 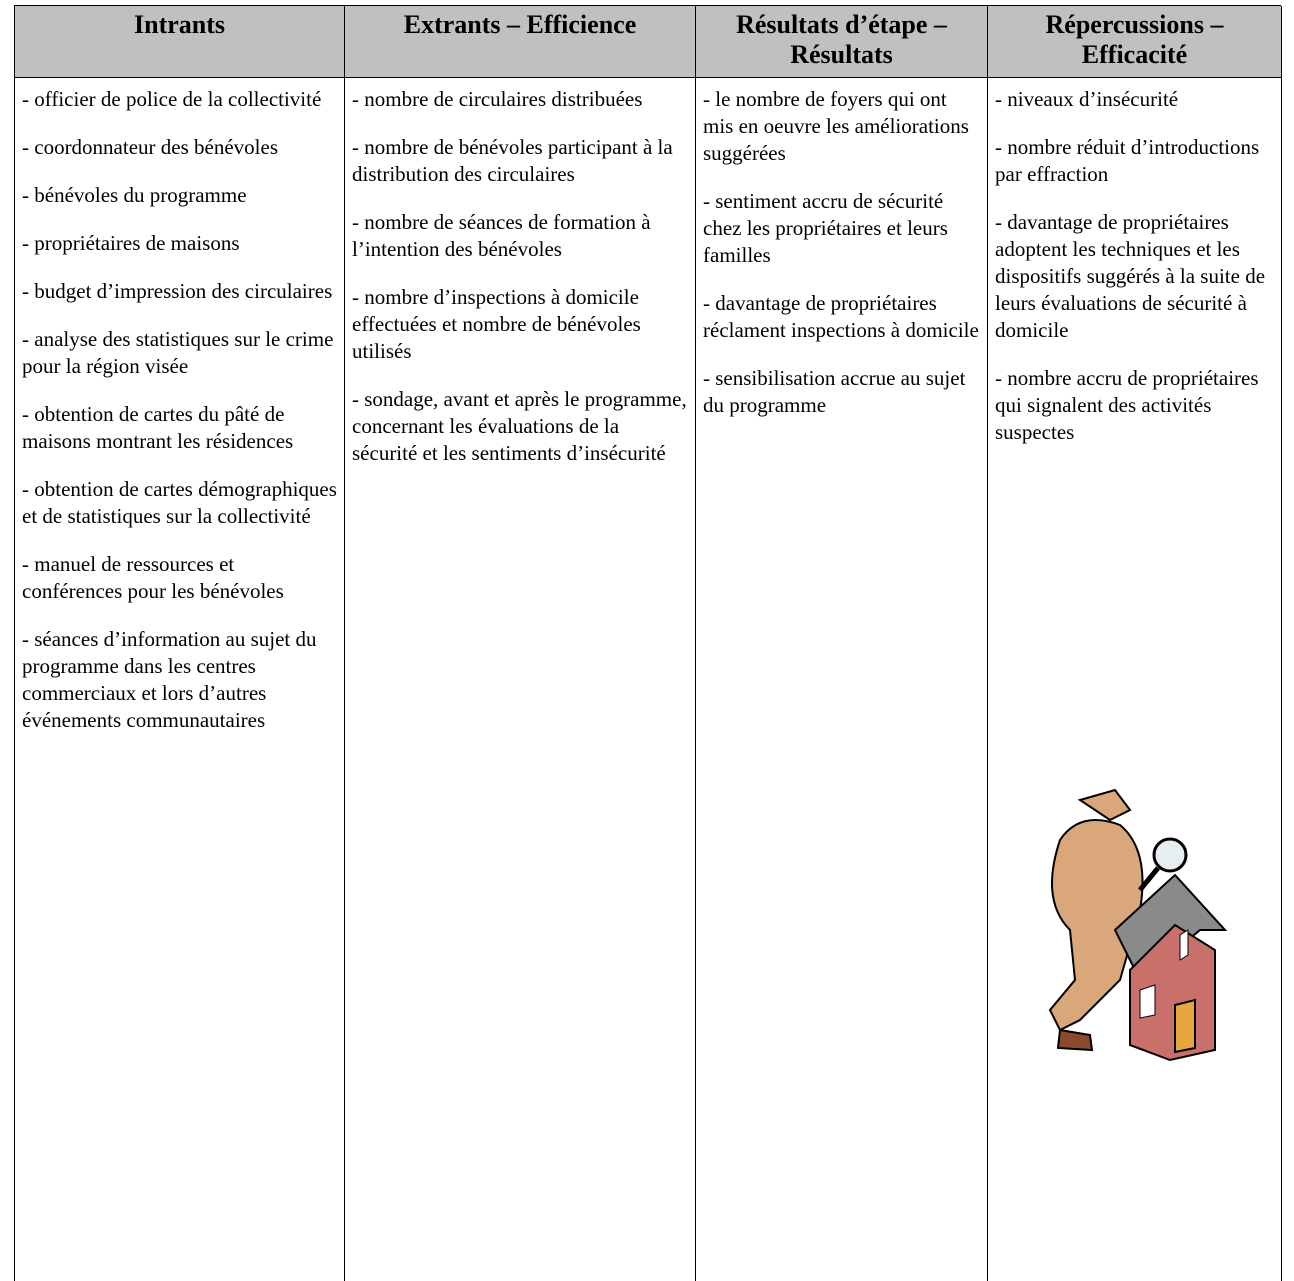 What do you see at coordinates (134, 195) in the screenshot?
I see `cell-item: - bénévoles du programme` at bounding box center [134, 195].